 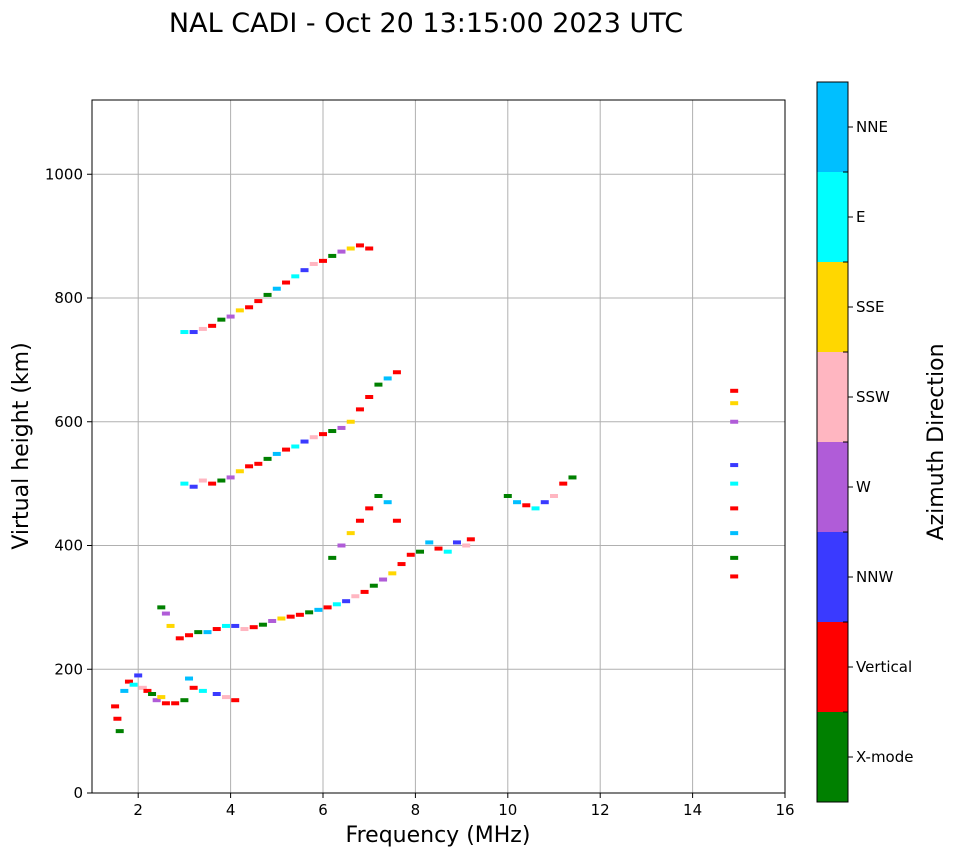 I want to click on y-tick-label: 1000, so click(x=64, y=174).